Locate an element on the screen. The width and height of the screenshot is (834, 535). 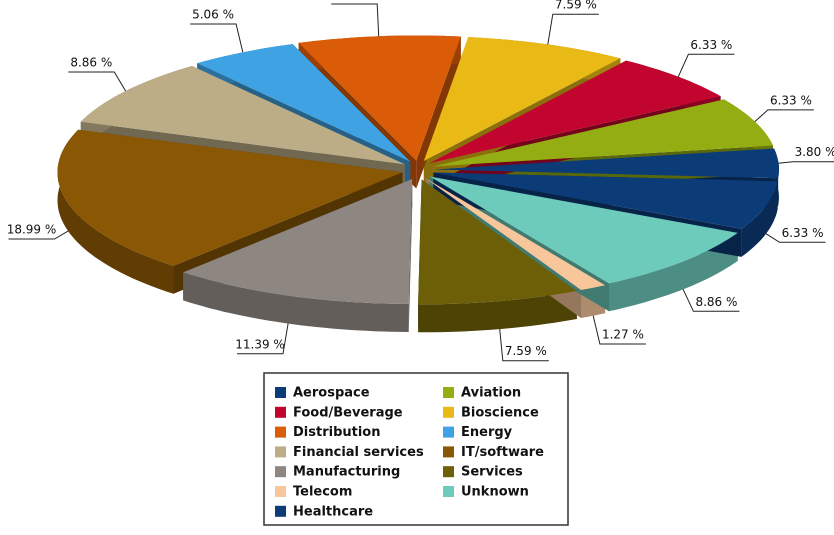
data-label: 3.80 % is located at coordinates (814, 152).